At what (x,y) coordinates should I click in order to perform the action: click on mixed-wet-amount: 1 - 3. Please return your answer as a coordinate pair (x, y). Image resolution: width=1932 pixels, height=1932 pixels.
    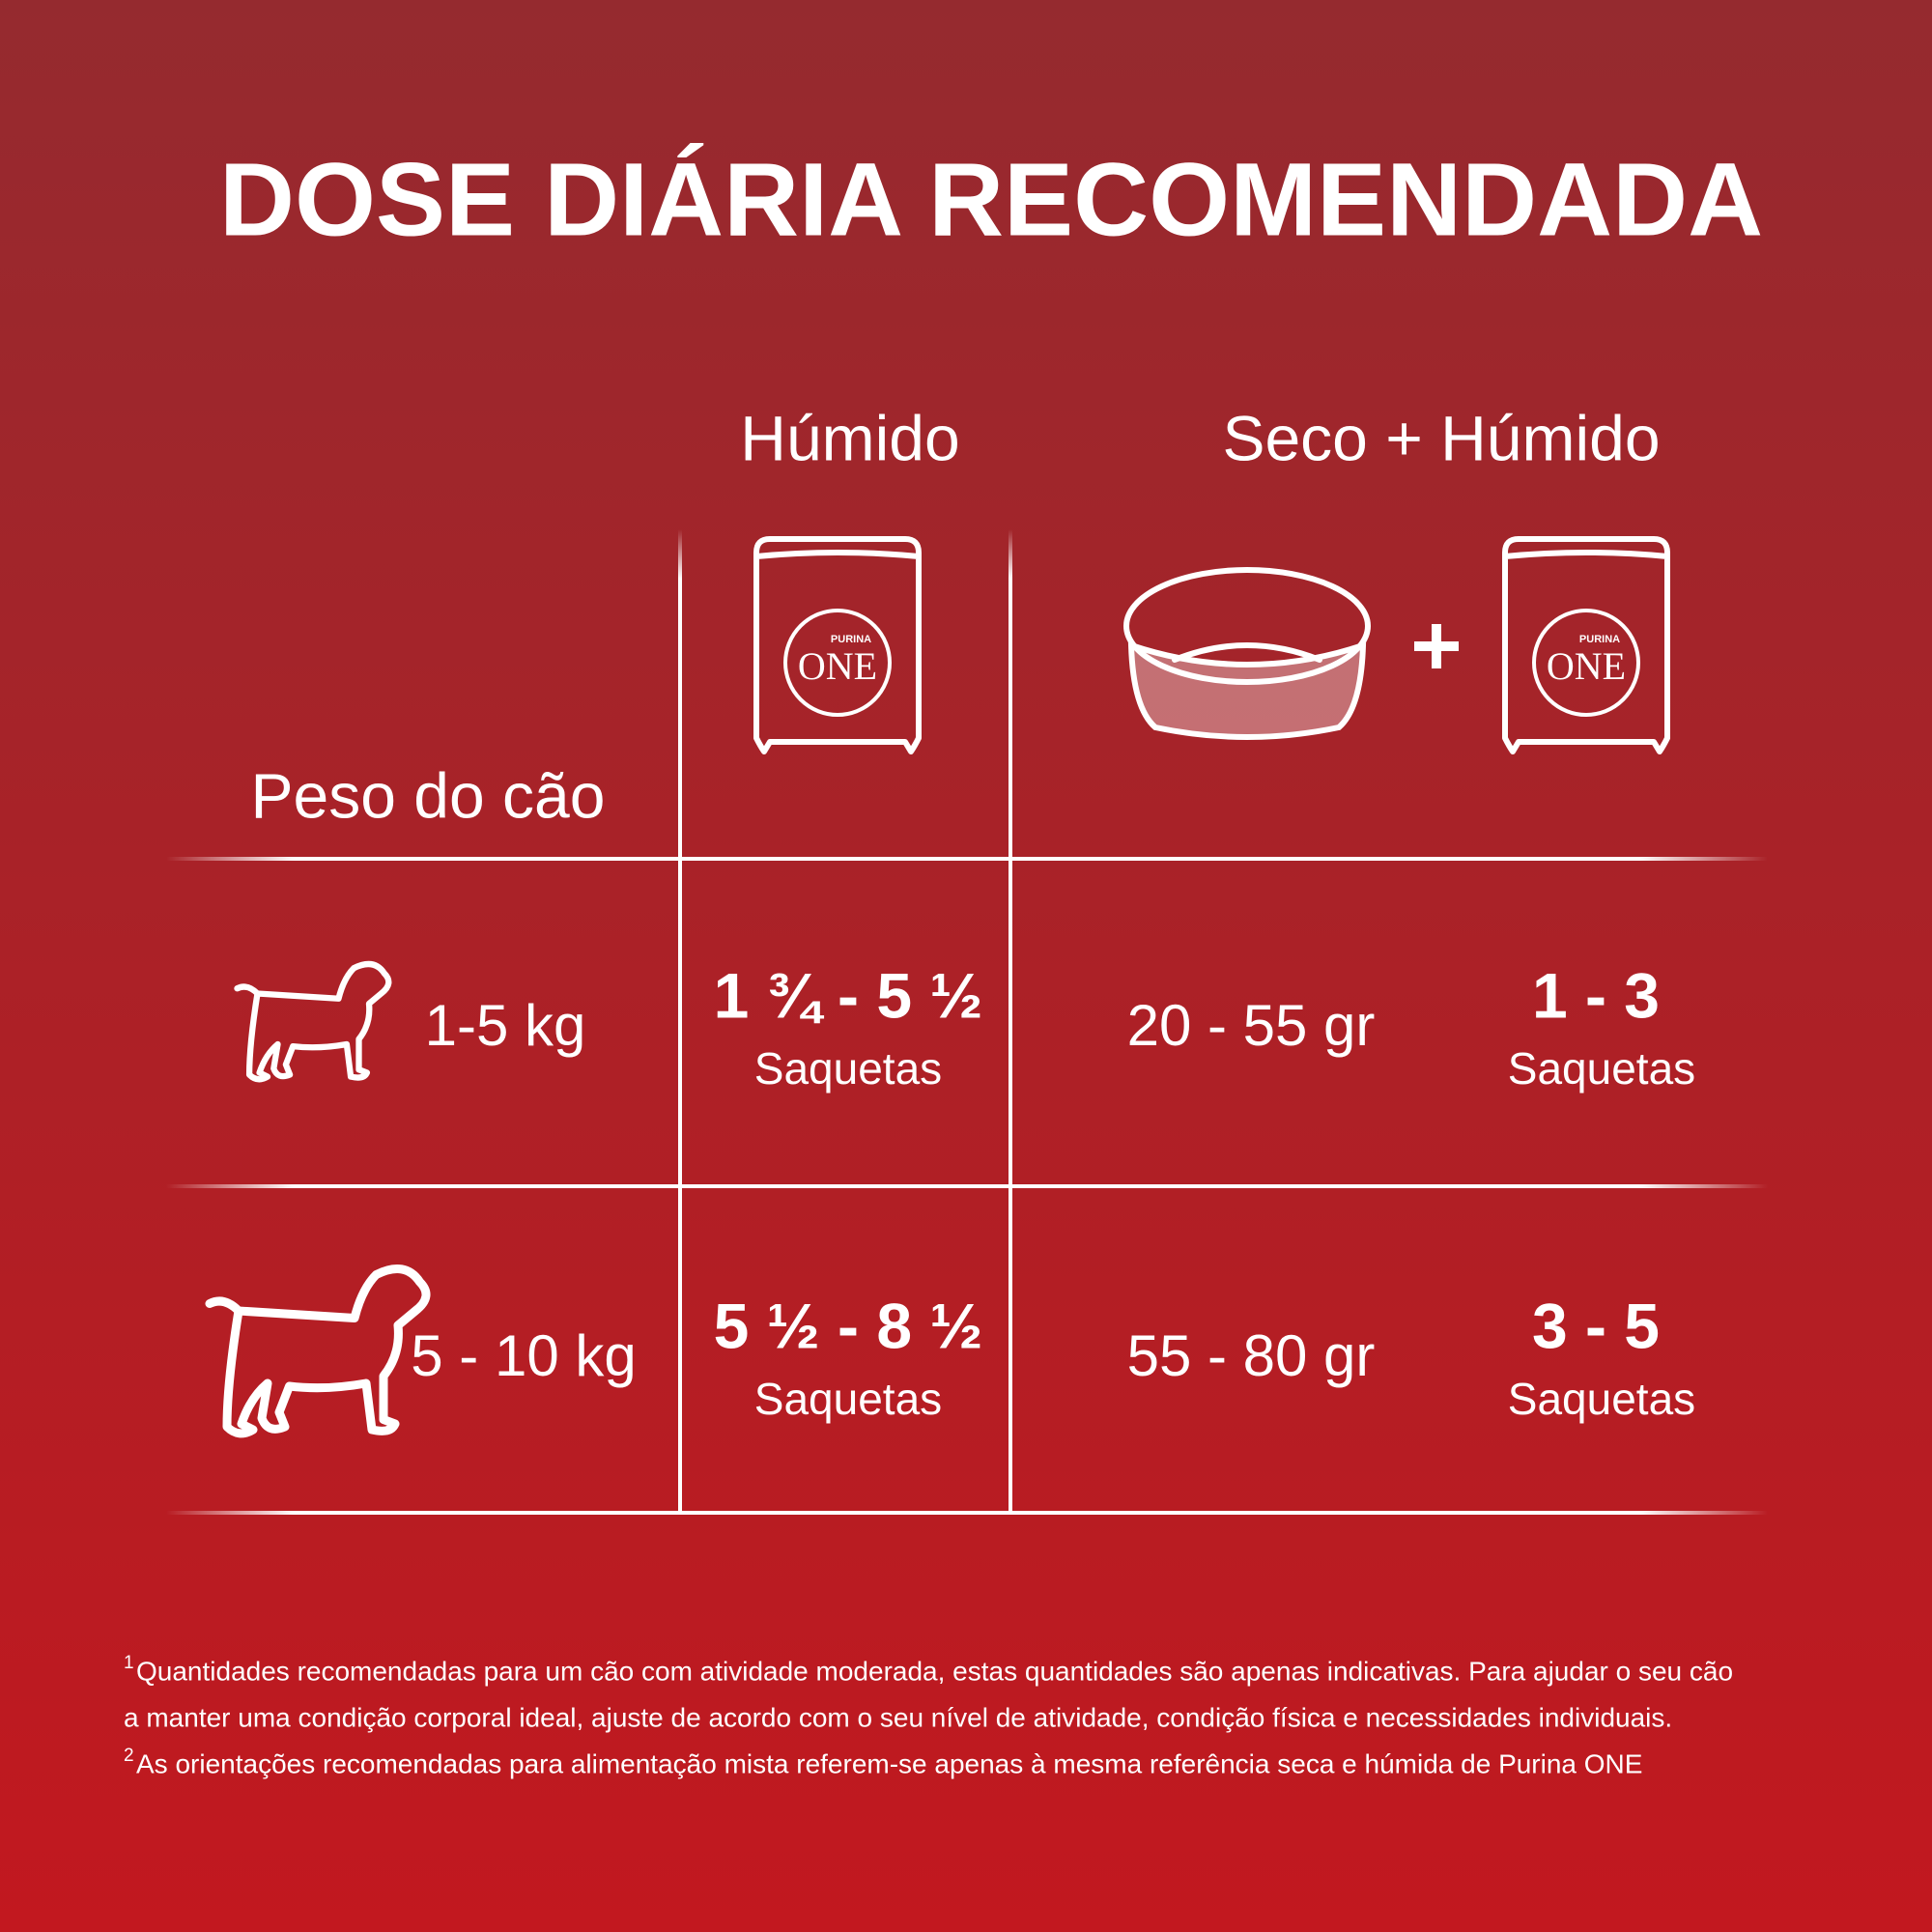
    Looking at the image, I should click on (1596, 995).